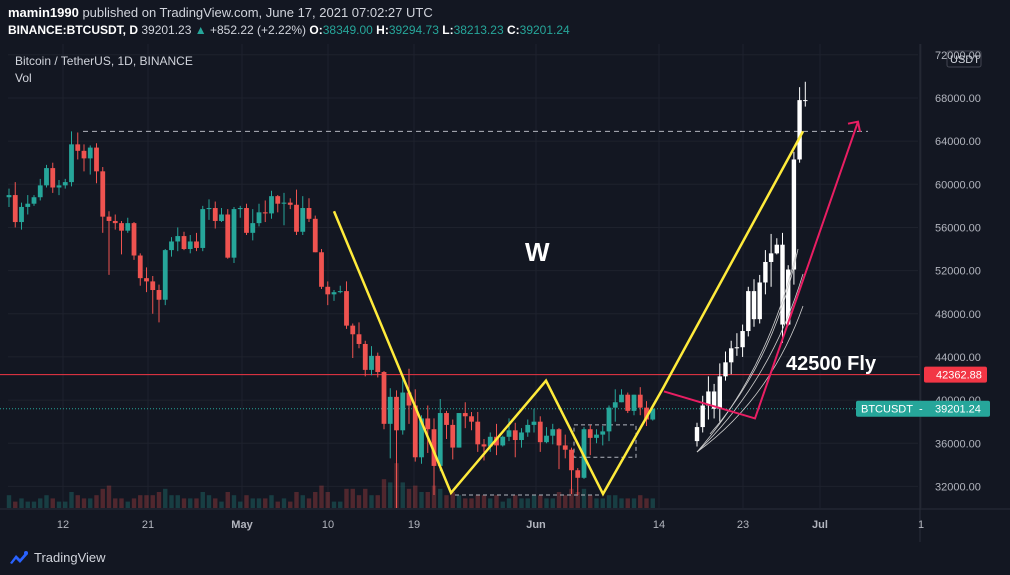 The width and height of the screenshot is (1010, 575). Describe the element at coordinates (958, 272) in the screenshot. I see `price-axis-tick: 52000.00` at that location.